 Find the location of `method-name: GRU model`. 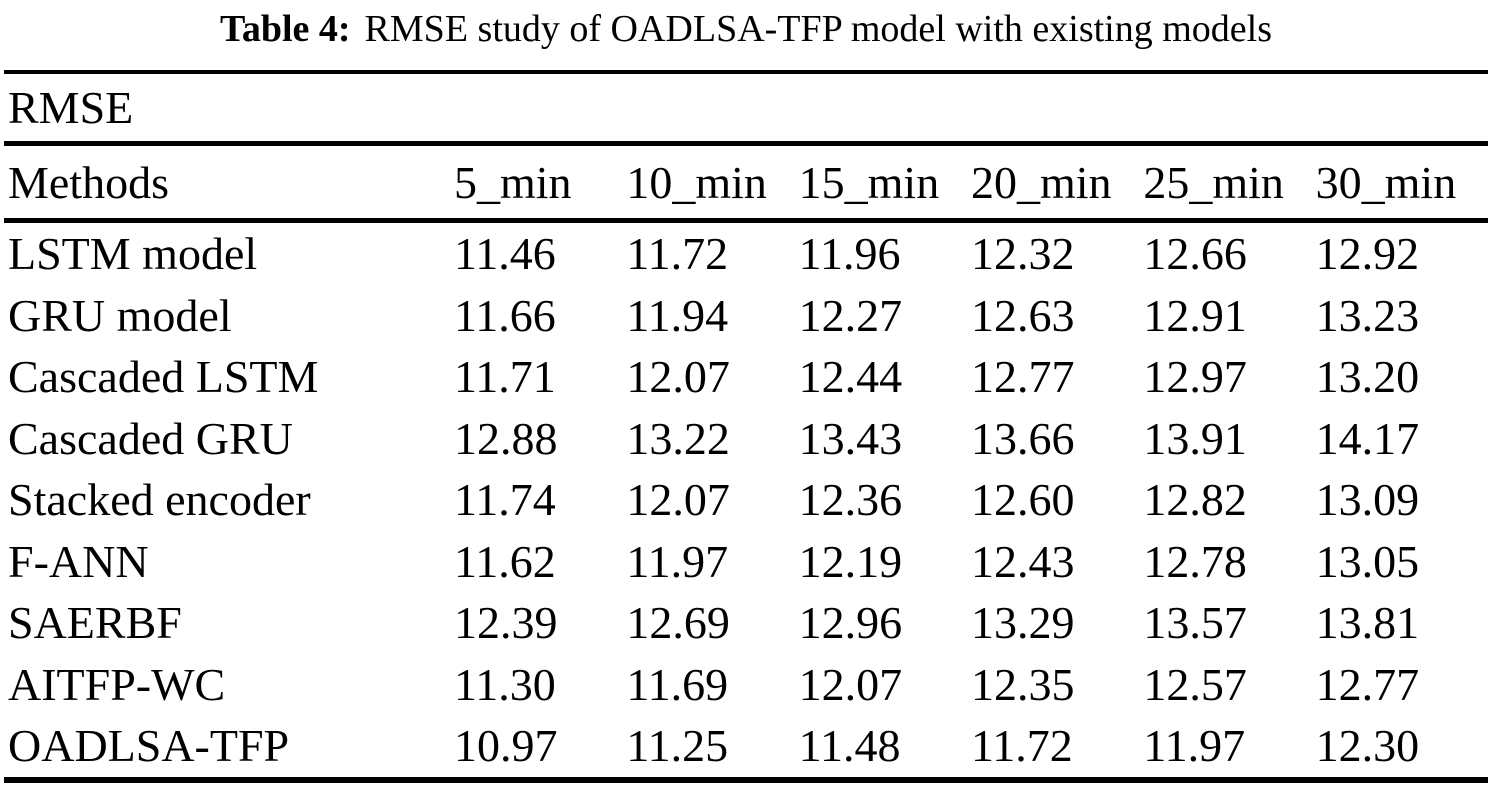

method-name: GRU model is located at coordinates (120, 315).